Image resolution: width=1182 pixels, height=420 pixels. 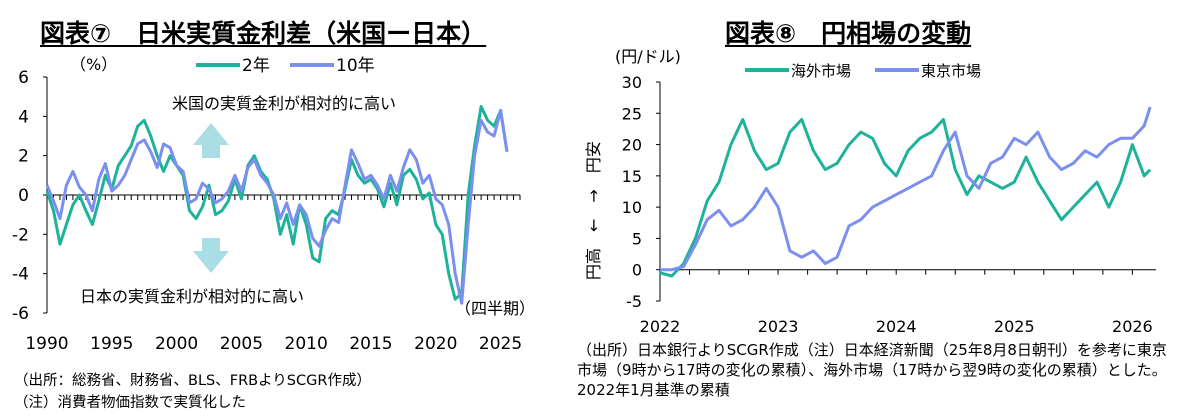 What do you see at coordinates (632, 145) in the screenshot?
I see `y-tick-label: 20` at bounding box center [632, 145].